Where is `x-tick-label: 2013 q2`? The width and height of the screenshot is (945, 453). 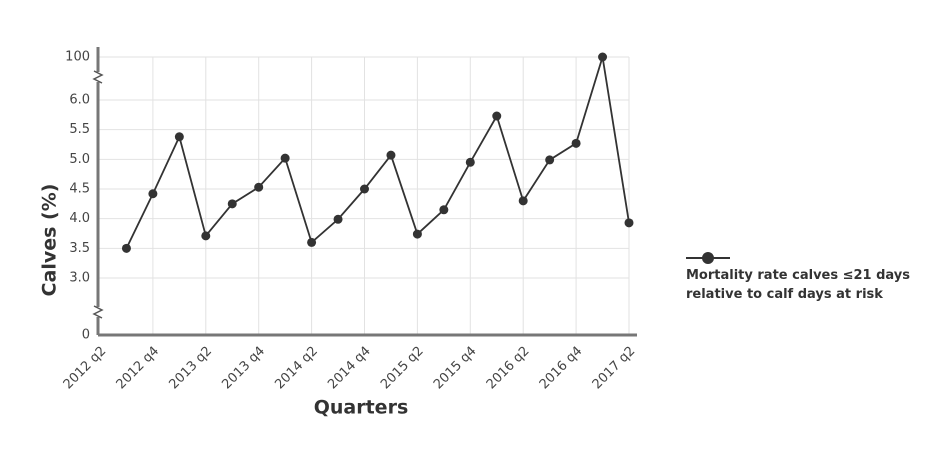
x-tick-label: 2013 q2 is located at coordinates (190, 368).